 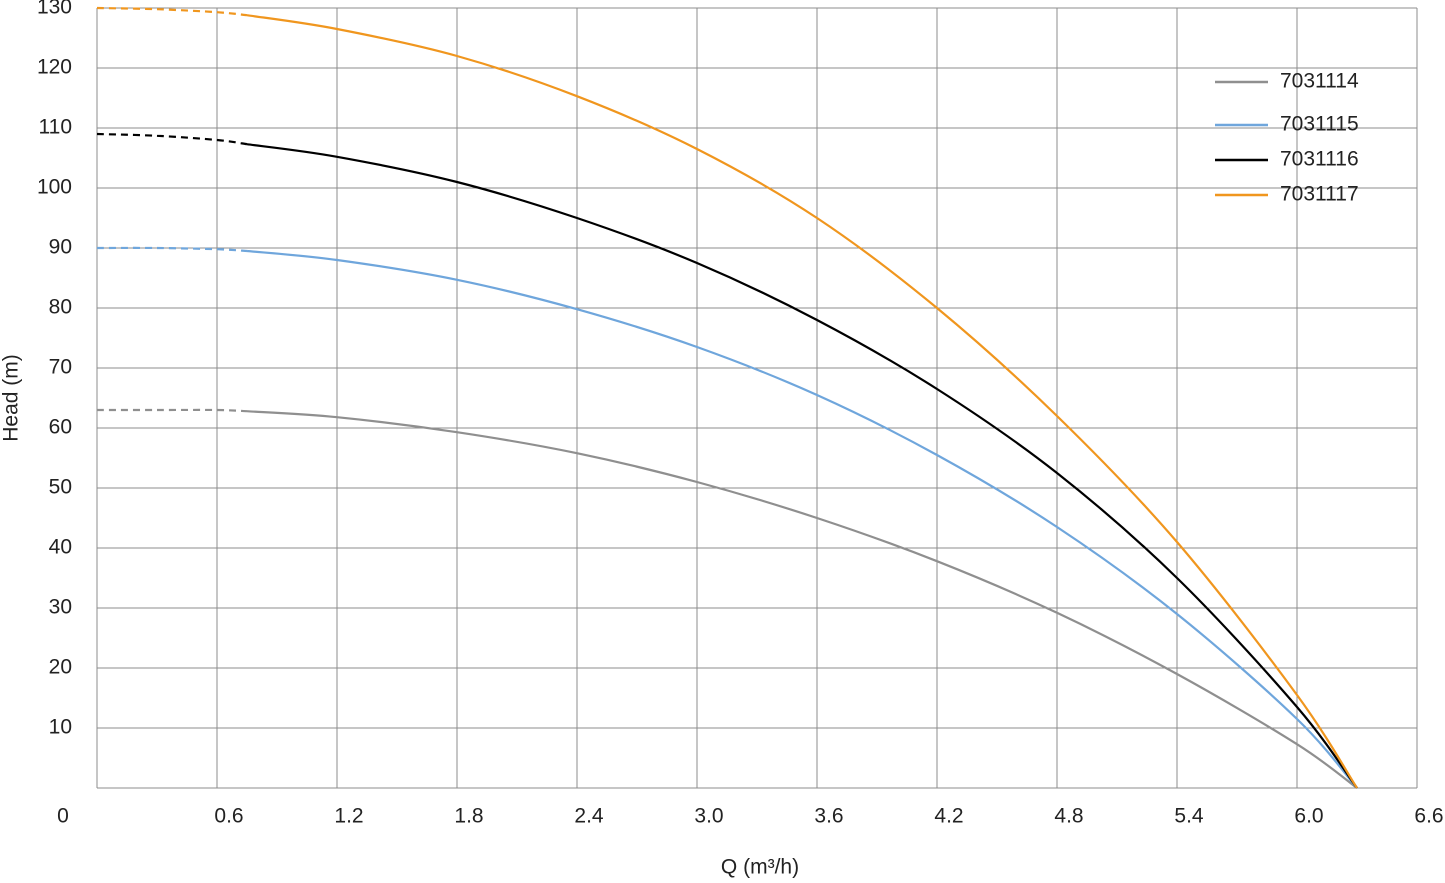 I want to click on x-tick-label: 3.0, so click(x=708, y=816).